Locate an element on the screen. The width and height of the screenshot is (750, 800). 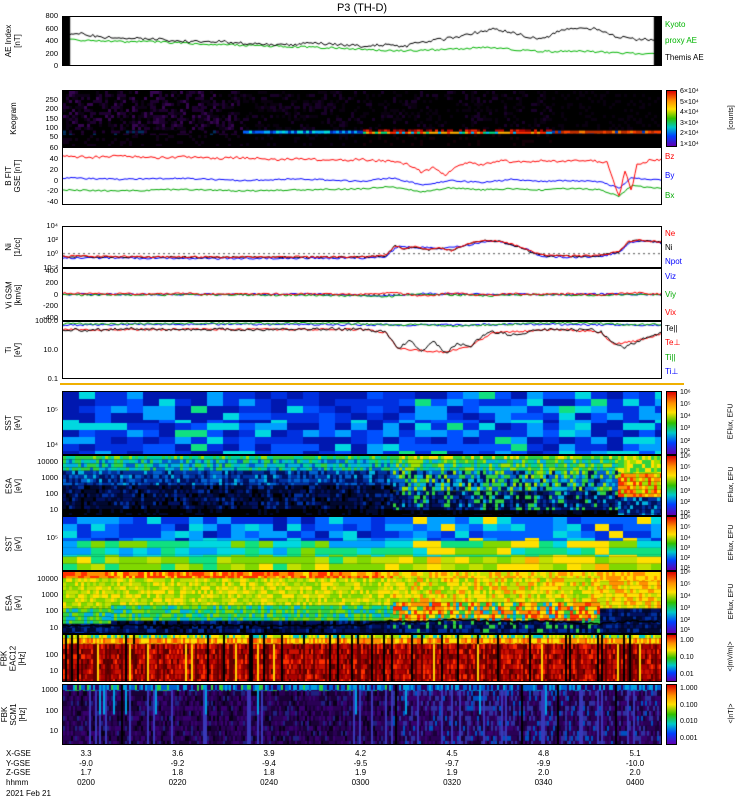
esa-electron-canvas is located at coordinates (362, 602).